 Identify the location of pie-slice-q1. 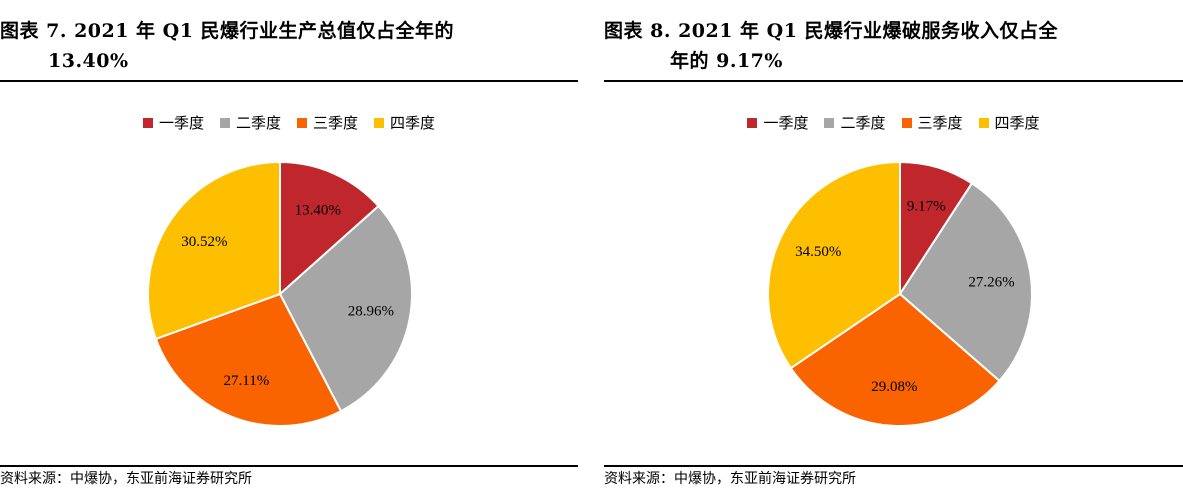
(329, 228).